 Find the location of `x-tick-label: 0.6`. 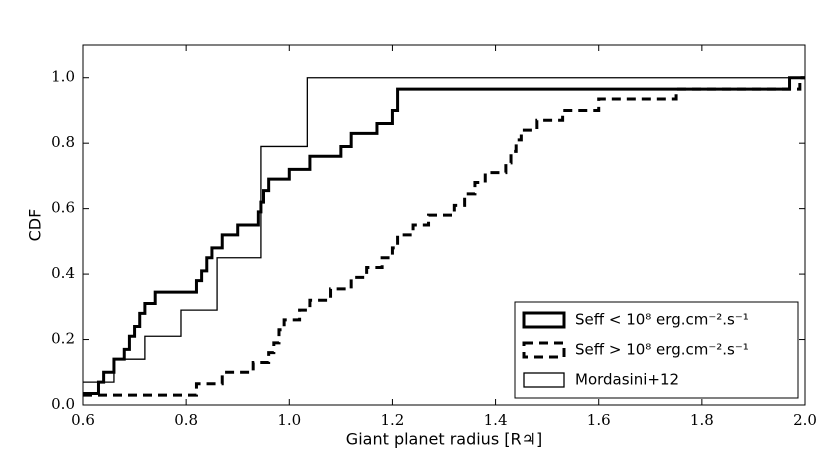

x-tick-label: 0.6 is located at coordinates (83, 420).